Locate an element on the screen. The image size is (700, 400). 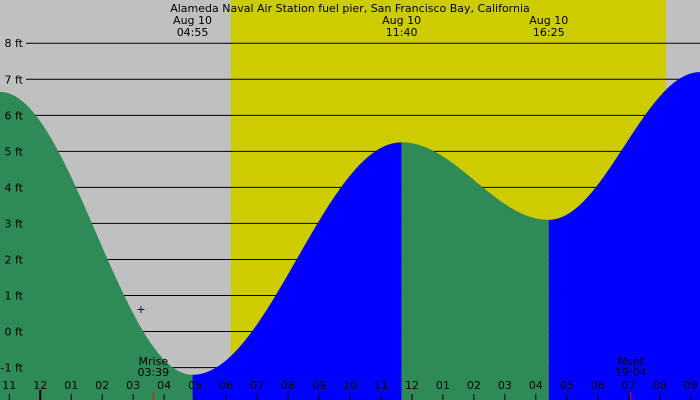
y-tick-label: 3 ft is located at coordinates (14, 223).